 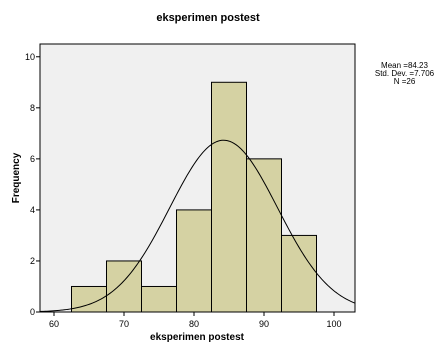 I want to click on x-axis: 60 70 80 90 100, so click(x=195, y=320).